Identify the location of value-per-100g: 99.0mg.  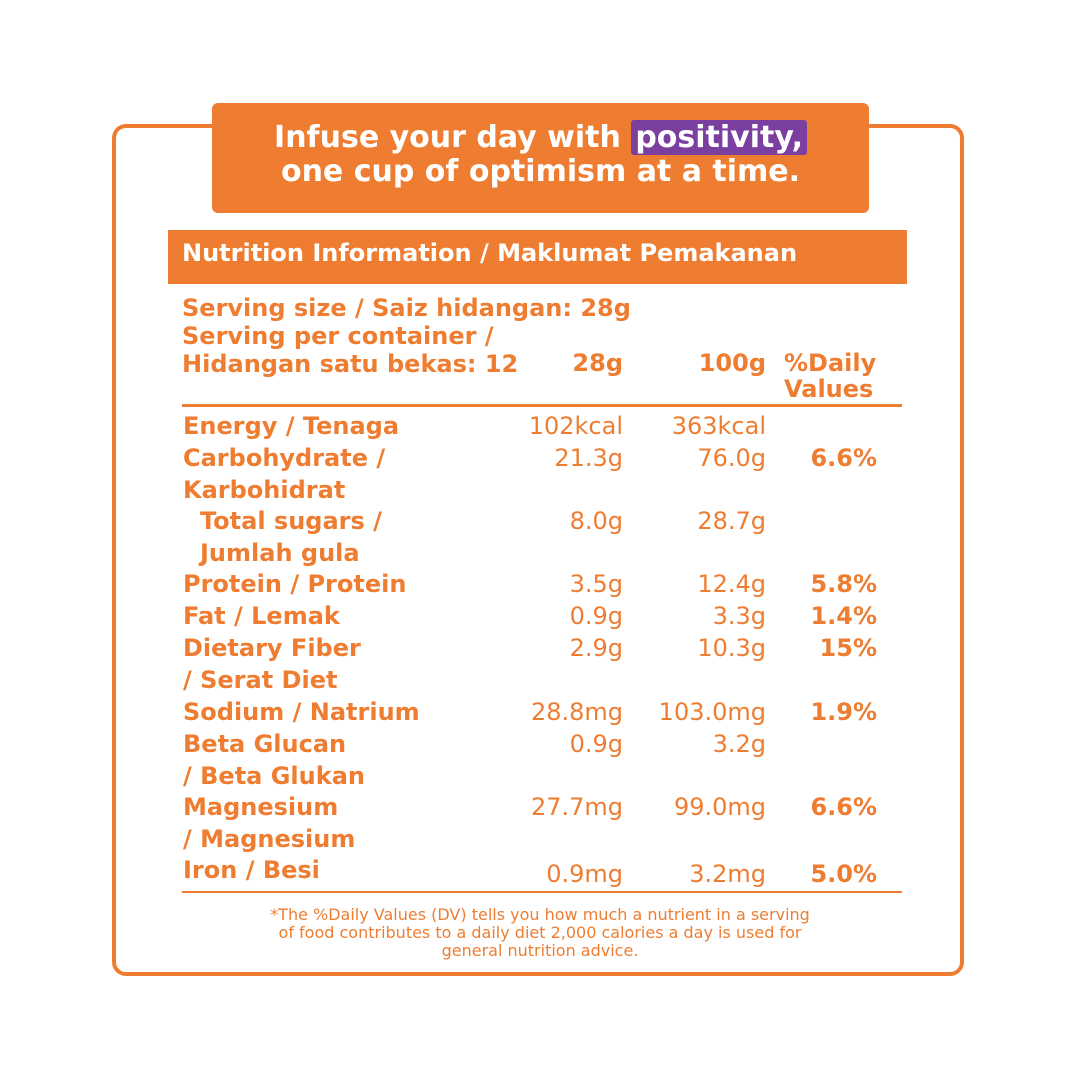
(719, 807).